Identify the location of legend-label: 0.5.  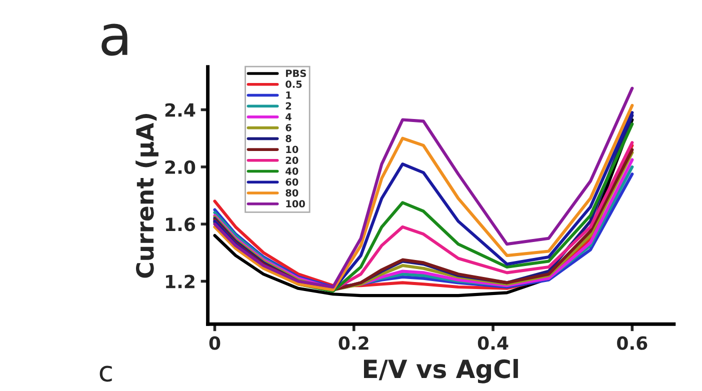
(294, 84).